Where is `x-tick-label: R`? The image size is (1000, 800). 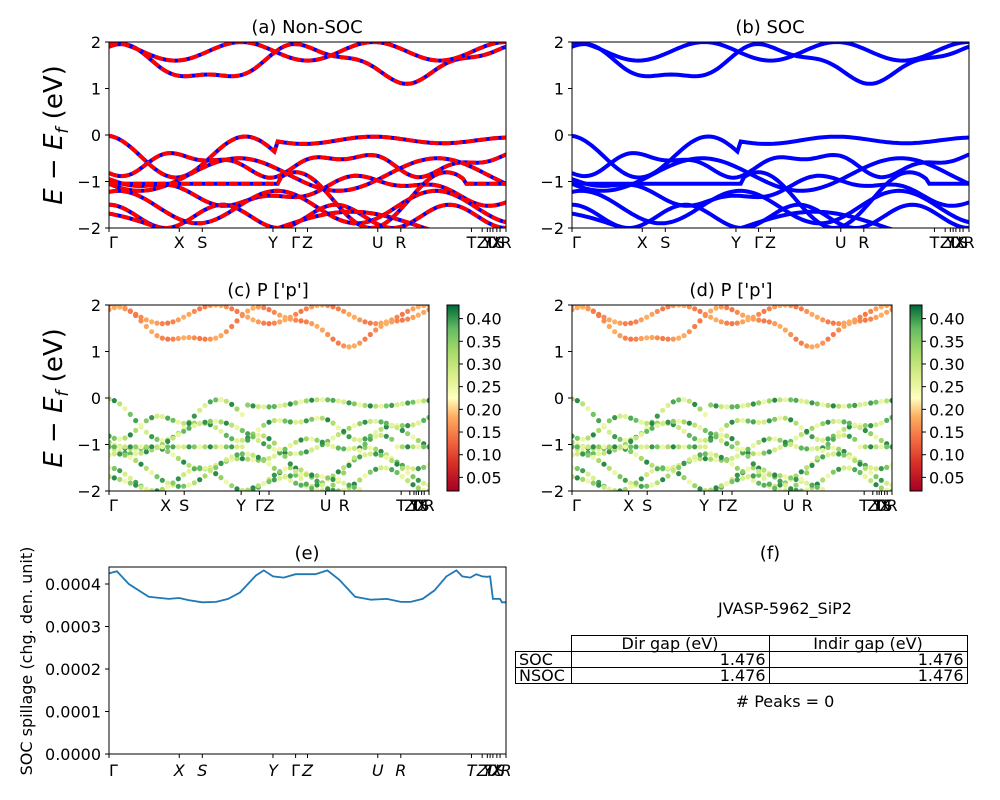 x-tick-label: R is located at coordinates (863, 242).